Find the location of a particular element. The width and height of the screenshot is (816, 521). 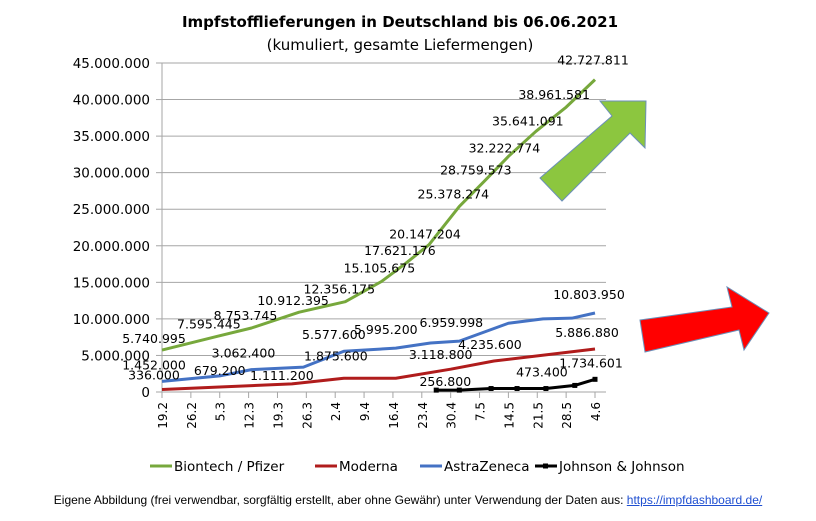

x-tick-label: 2.4 is located at coordinates (336, 411).